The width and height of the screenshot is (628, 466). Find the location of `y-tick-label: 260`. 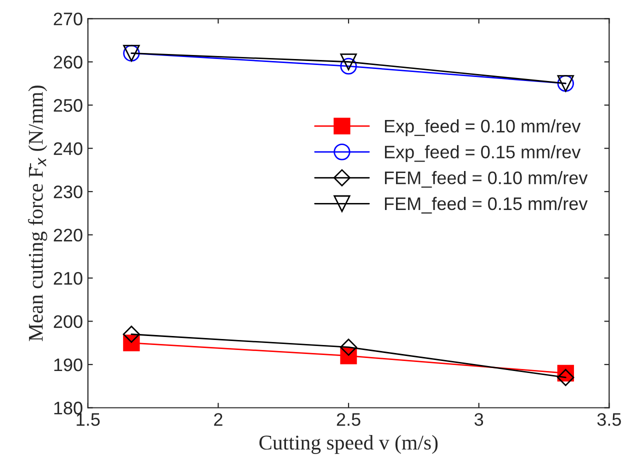

y-tick-label: 260 is located at coordinates (68, 62).